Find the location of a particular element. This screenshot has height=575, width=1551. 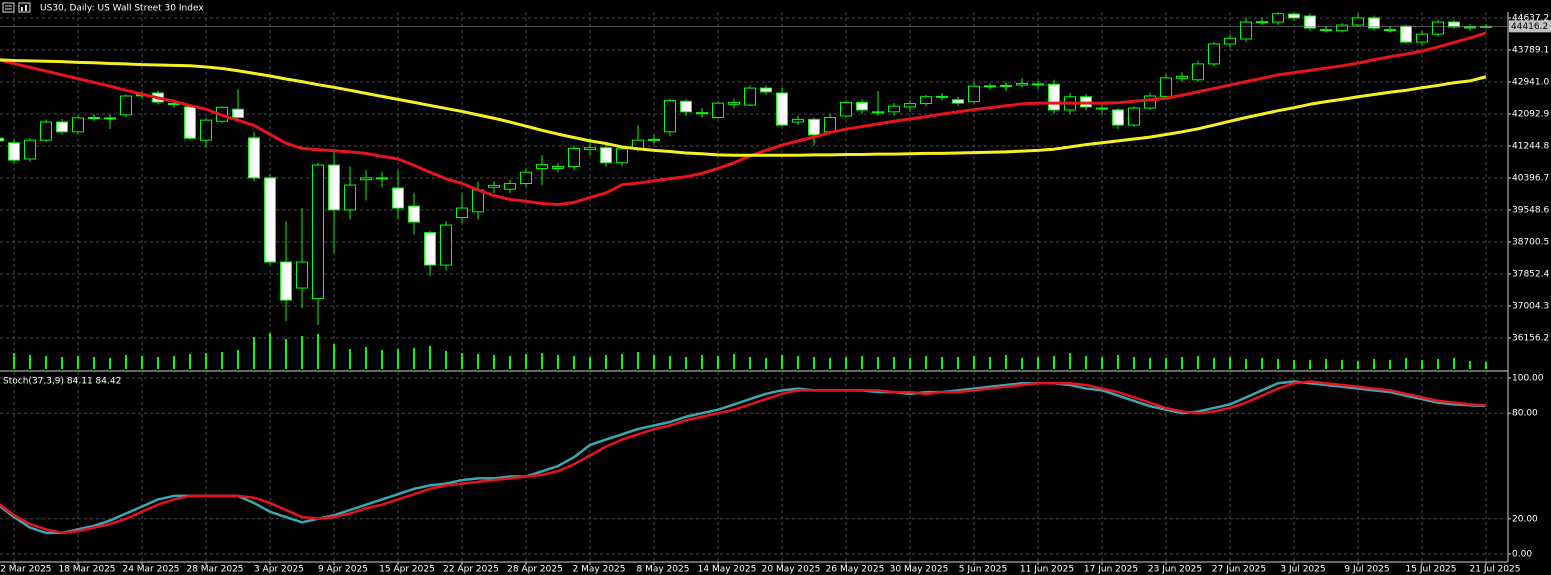

x-tick-label: 24 Mar 2025 is located at coordinates (150, 570).